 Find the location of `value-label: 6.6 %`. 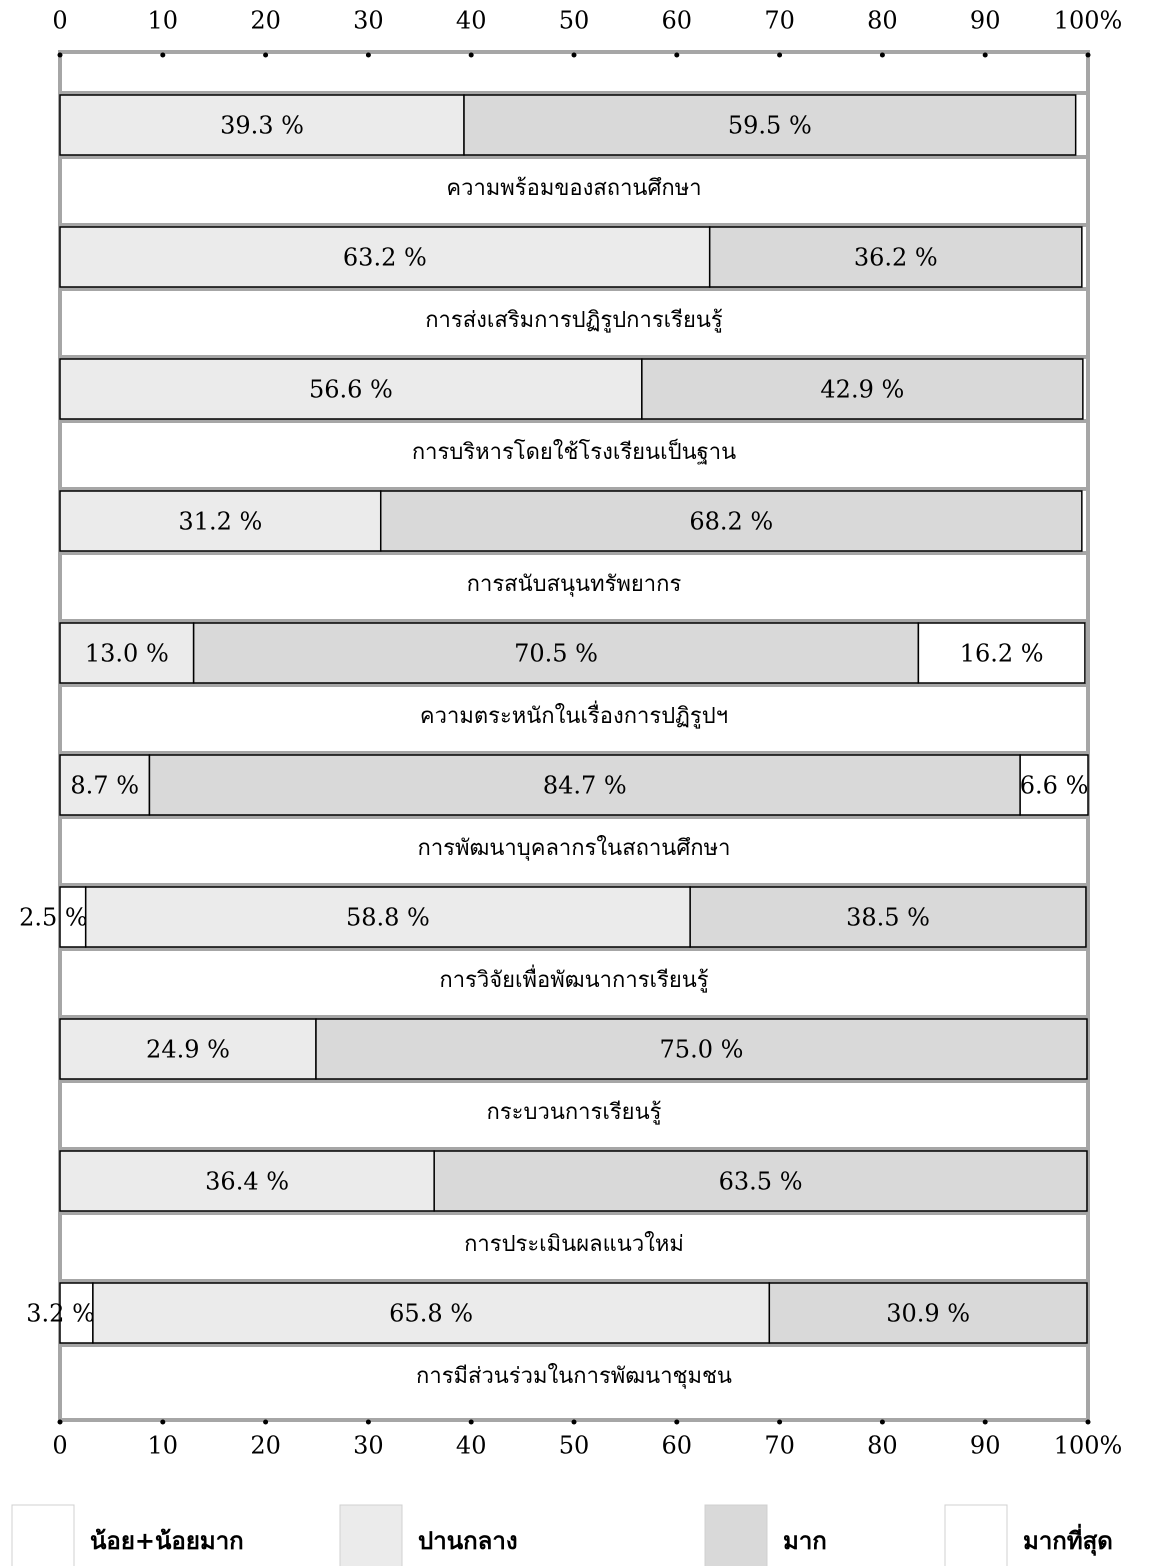

value-label: 6.6 % is located at coordinates (1054, 786).